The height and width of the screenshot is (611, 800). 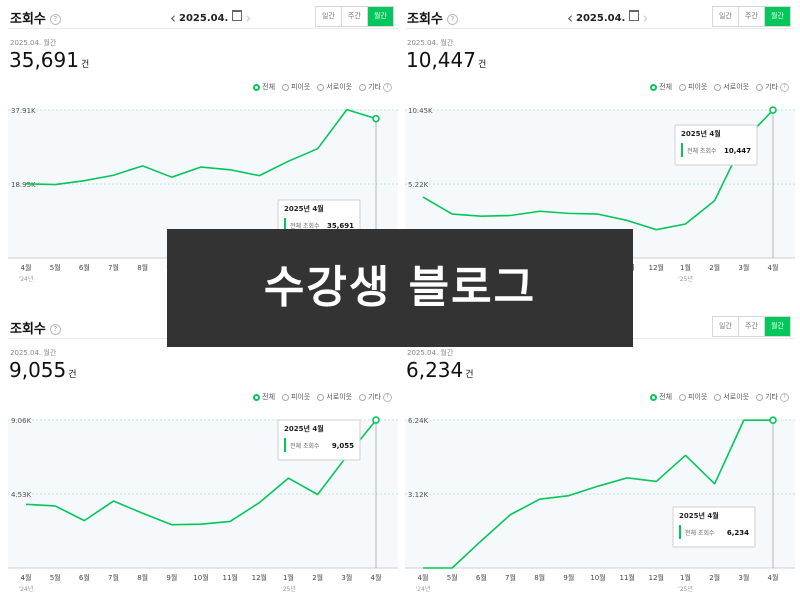 What do you see at coordinates (418, 495) in the screenshot?
I see `y-tick-label: 3.12K` at bounding box center [418, 495].